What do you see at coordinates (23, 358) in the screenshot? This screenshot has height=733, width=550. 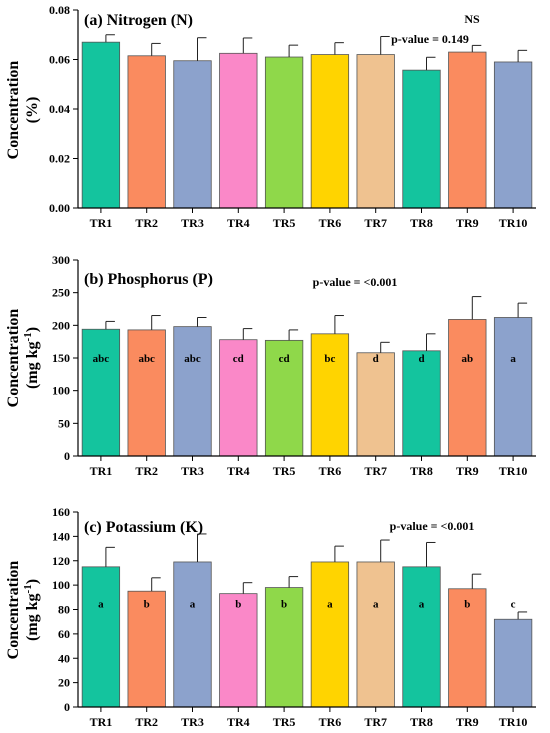 I see `y-axis-label: Concentration (mg kg-1)` at bounding box center [23, 358].